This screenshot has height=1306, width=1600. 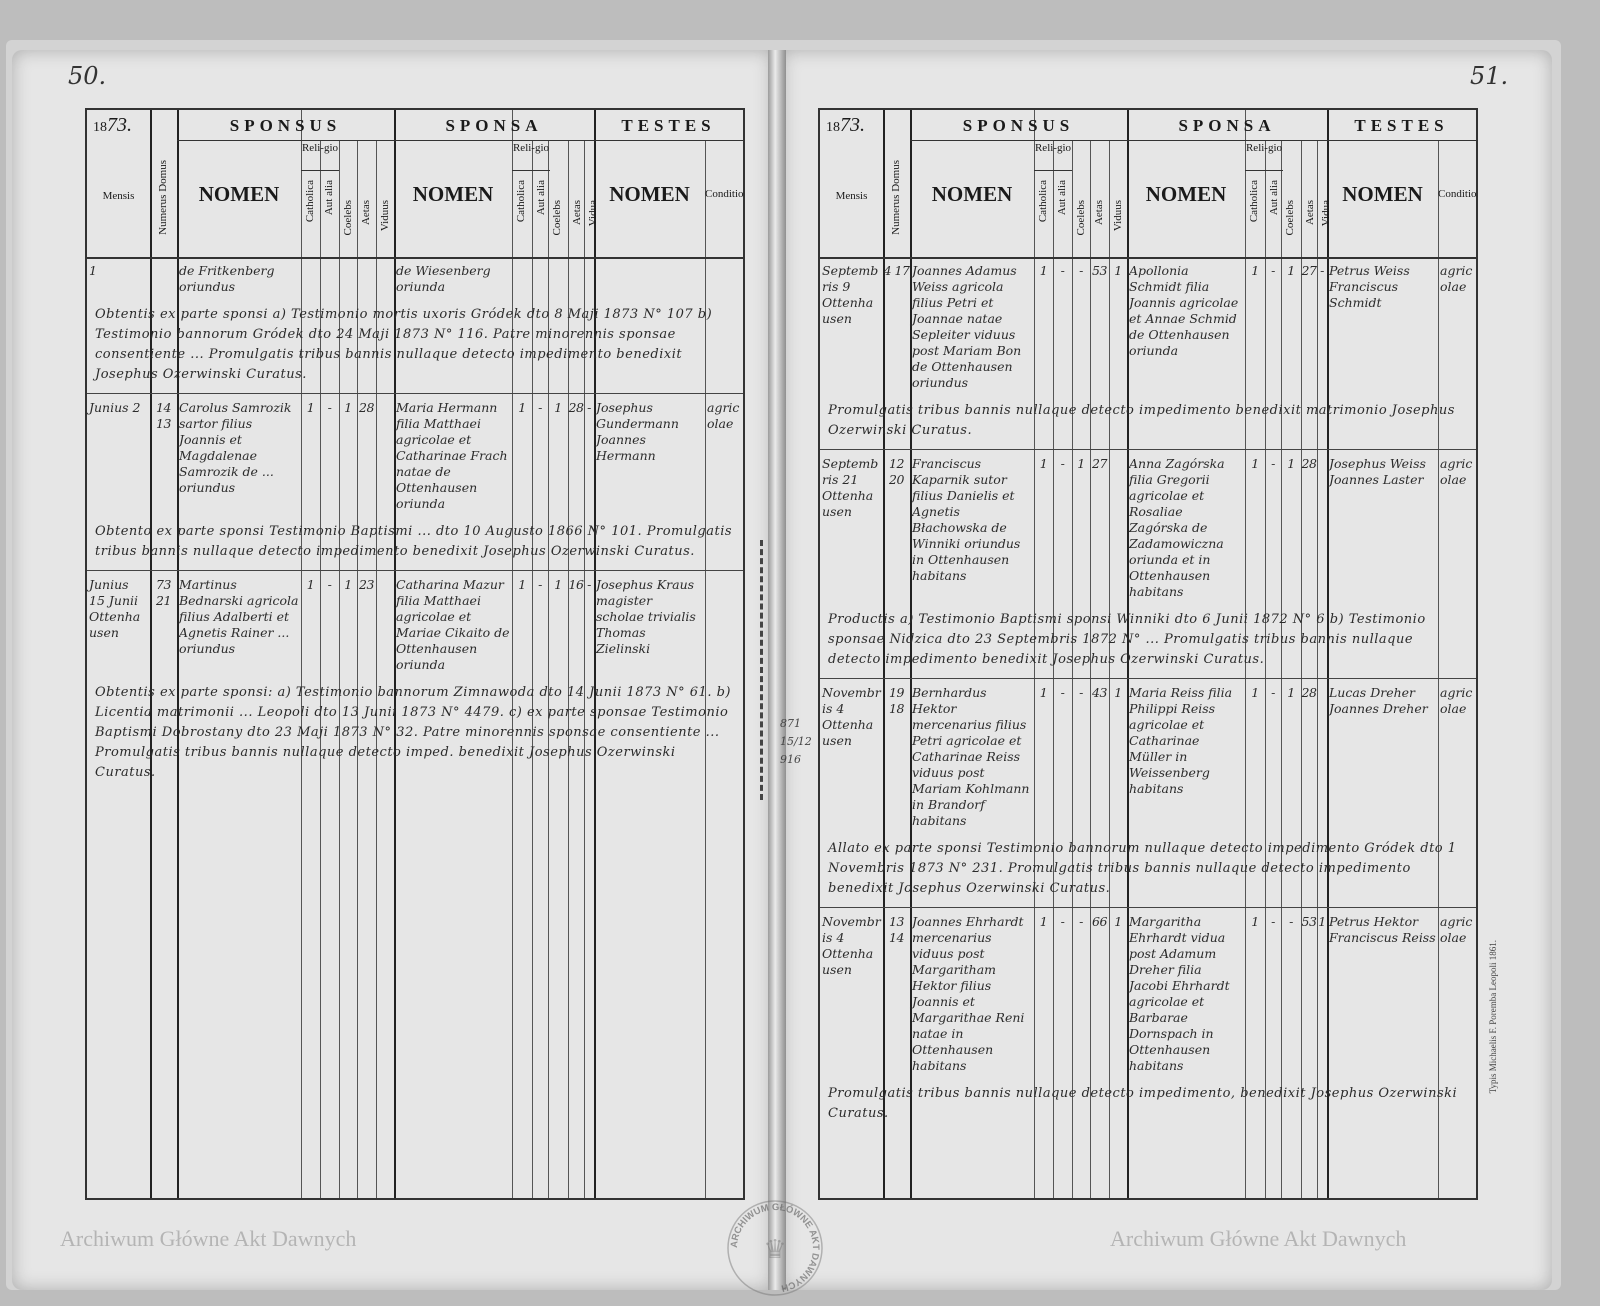 I want to click on entry-sponsa-aetas: 27, so click(x=1309, y=270).